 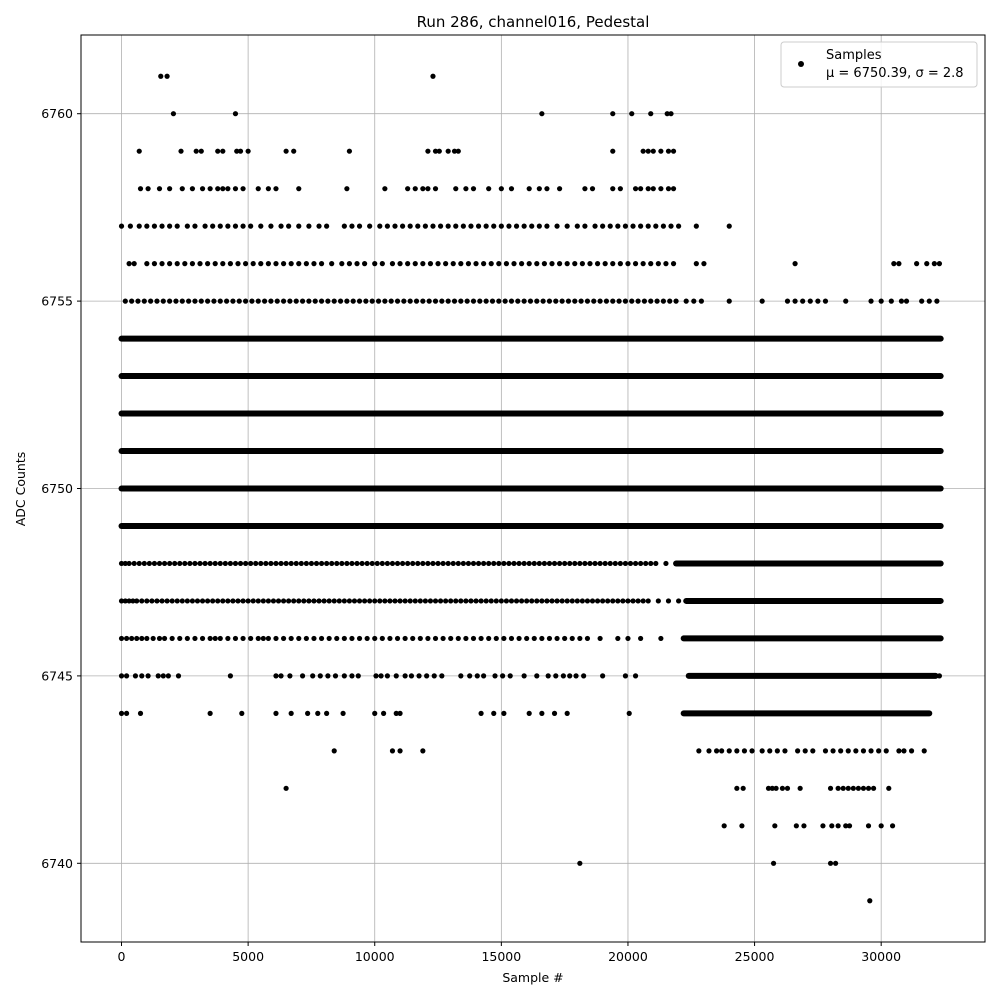 What do you see at coordinates (122, 956) in the screenshot?
I see `x-tick-label: 0` at bounding box center [122, 956].